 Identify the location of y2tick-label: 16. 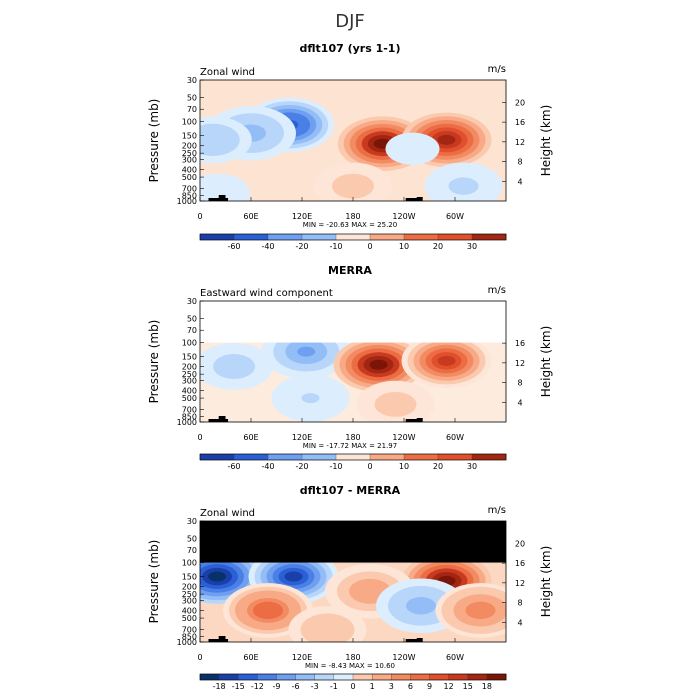
(520, 563).